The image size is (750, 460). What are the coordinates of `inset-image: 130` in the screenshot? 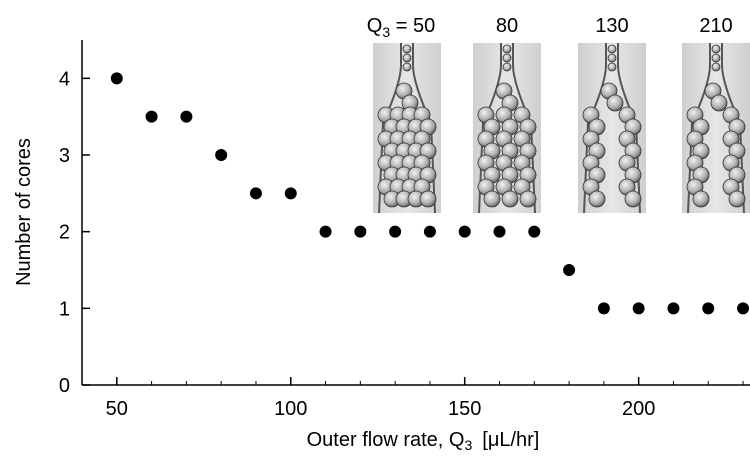 It's located at (612, 114).